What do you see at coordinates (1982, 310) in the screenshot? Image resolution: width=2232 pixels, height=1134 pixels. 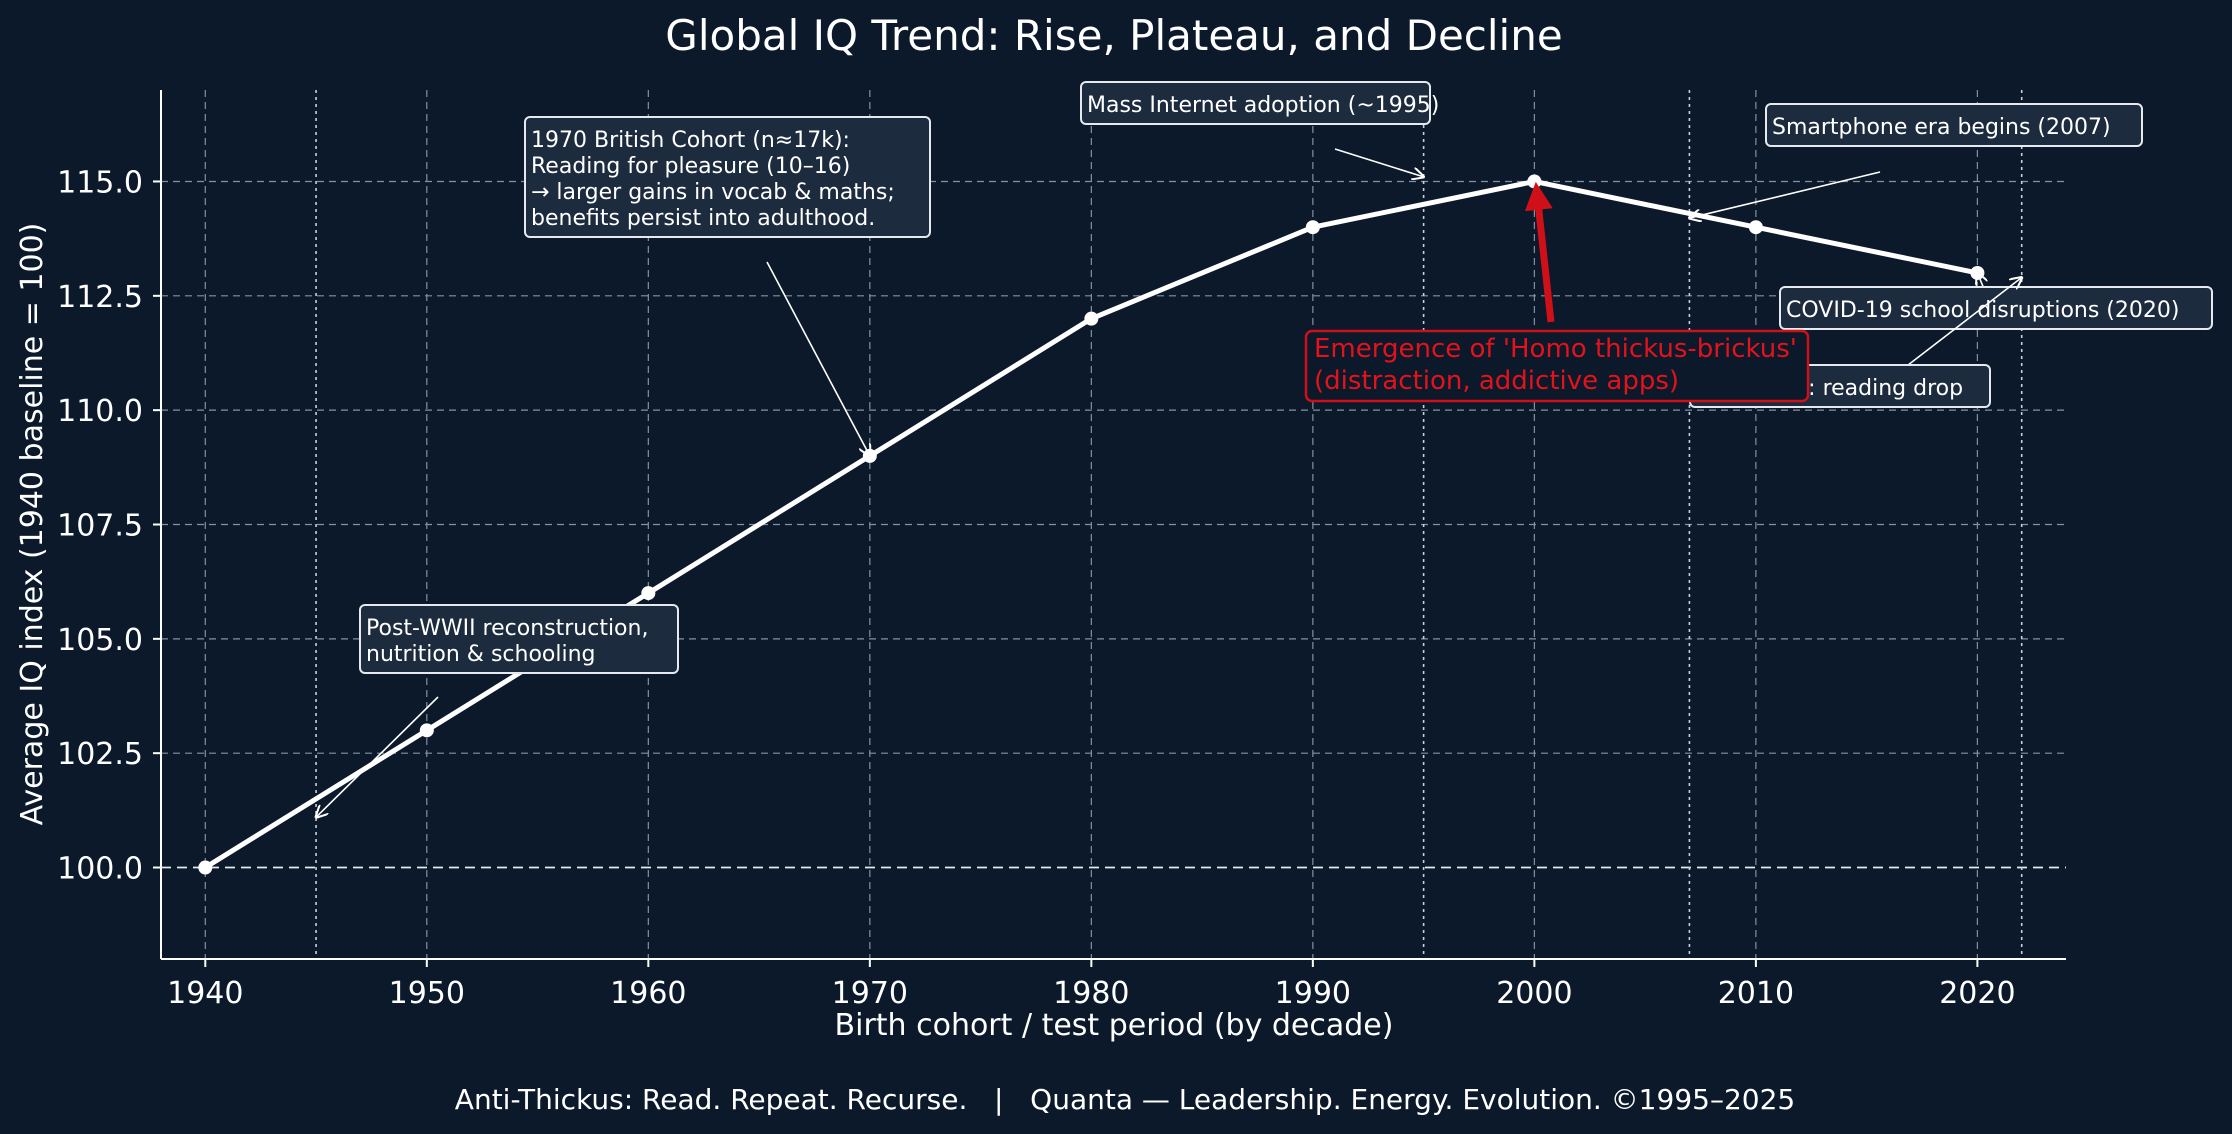 I see `annotation-text: COVID-19 school disruptions (2020)` at bounding box center [1982, 310].